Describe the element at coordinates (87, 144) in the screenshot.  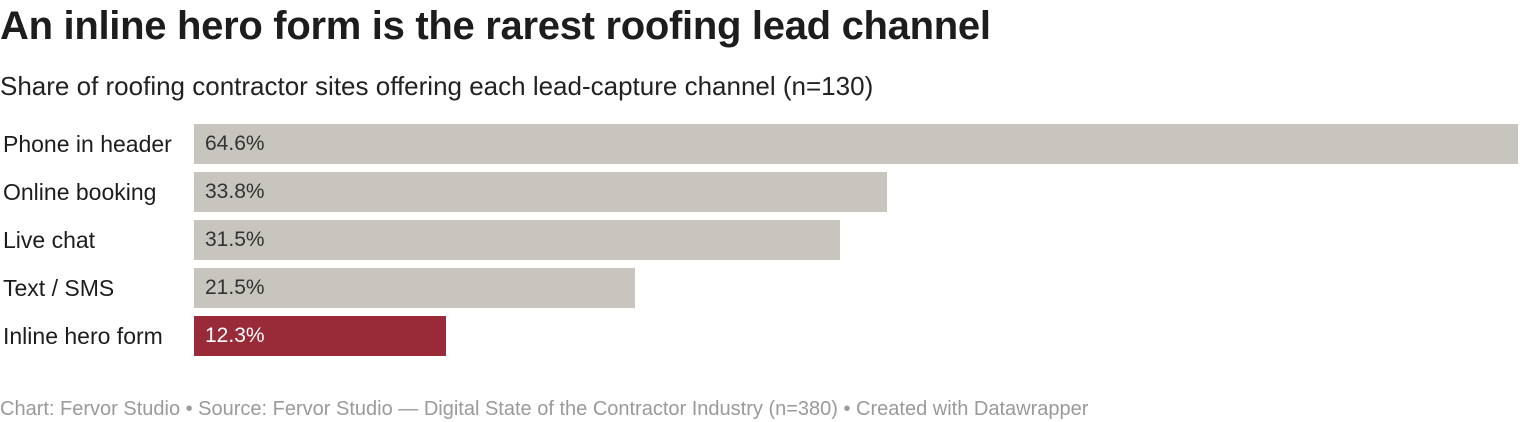
I see `category-label: Phone in header` at that location.